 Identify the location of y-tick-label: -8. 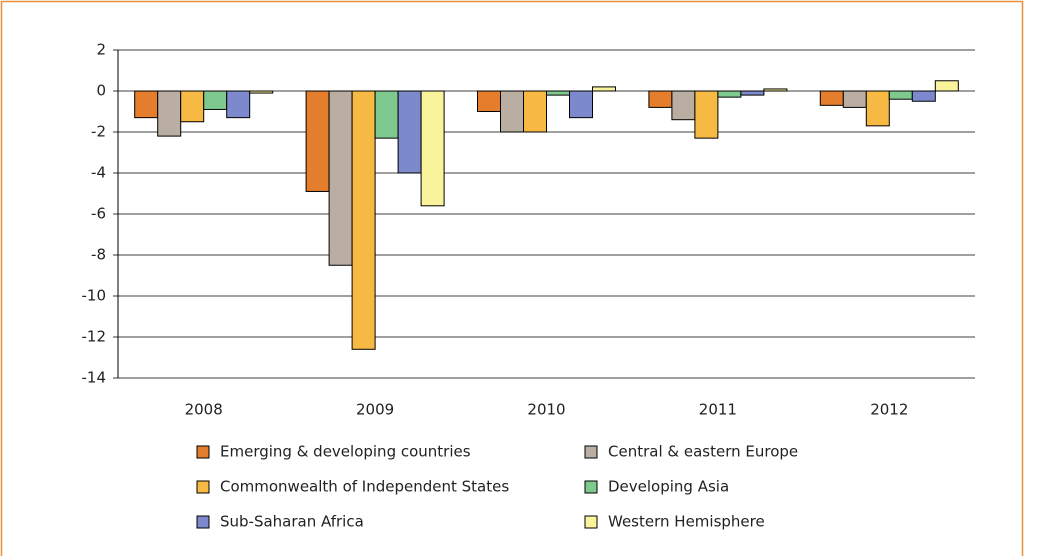
(98, 255).